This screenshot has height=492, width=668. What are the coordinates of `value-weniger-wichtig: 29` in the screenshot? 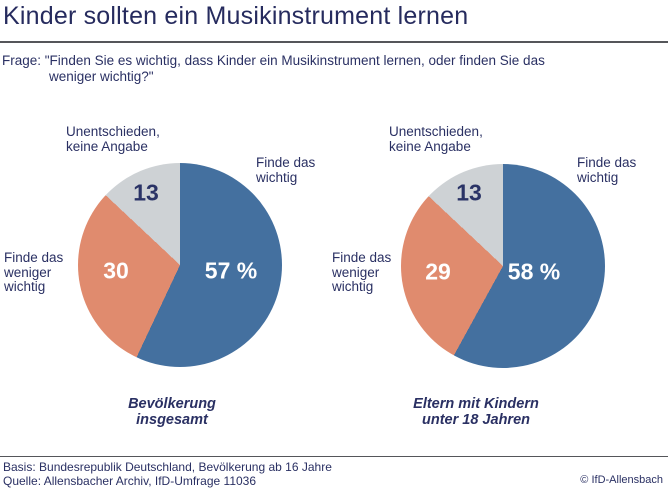 It's located at (438, 271).